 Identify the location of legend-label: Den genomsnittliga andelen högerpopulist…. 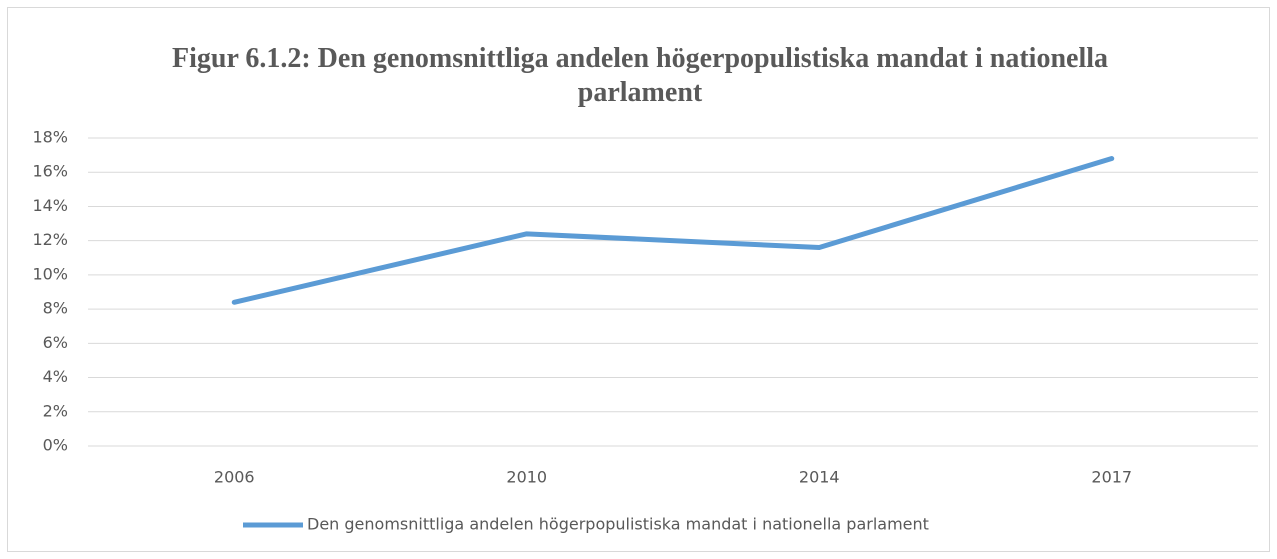
(618, 524).